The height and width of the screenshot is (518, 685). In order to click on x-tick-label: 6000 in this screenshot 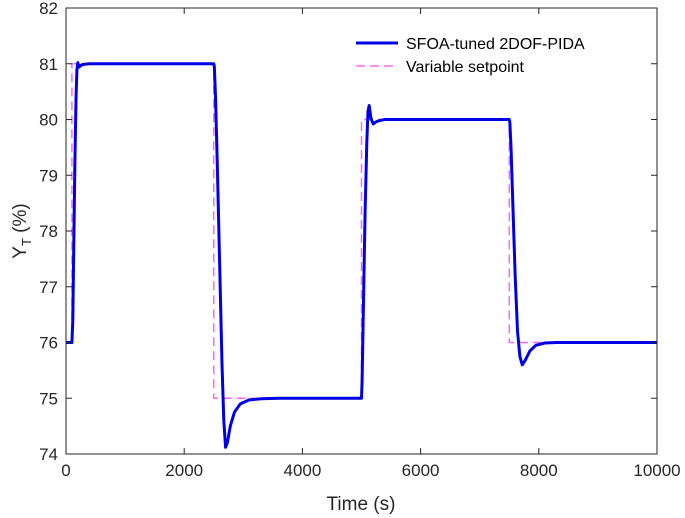, I will do `click(421, 470)`.